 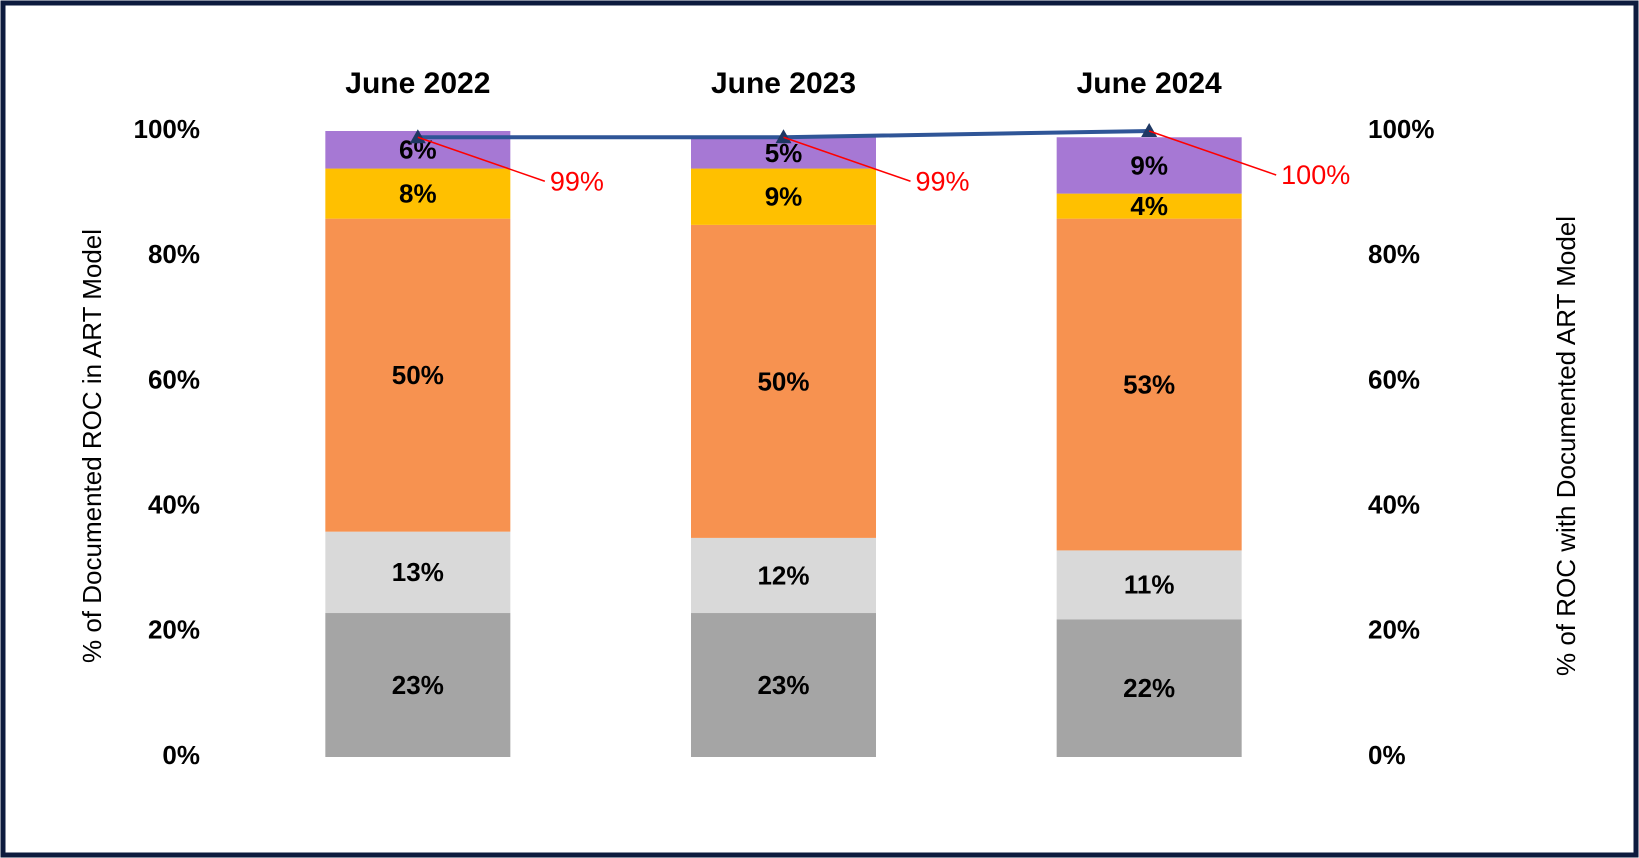 What do you see at coordinates (1149, 83) in the screenshot?
I see `category-label: June 2024` at bounding box center [1149, 83].